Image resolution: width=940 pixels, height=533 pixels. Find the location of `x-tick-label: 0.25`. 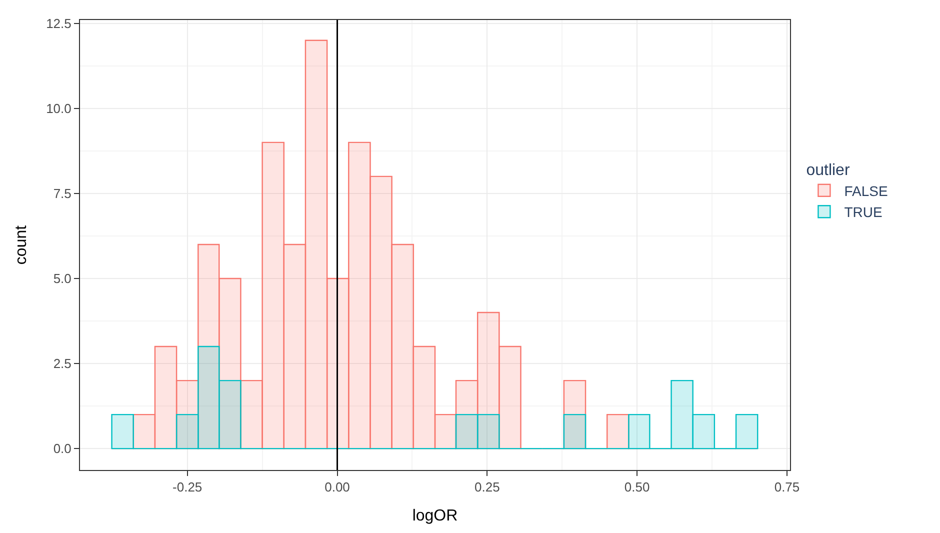

x-tick-label: 0.25 is located at coordinates (487, 487).